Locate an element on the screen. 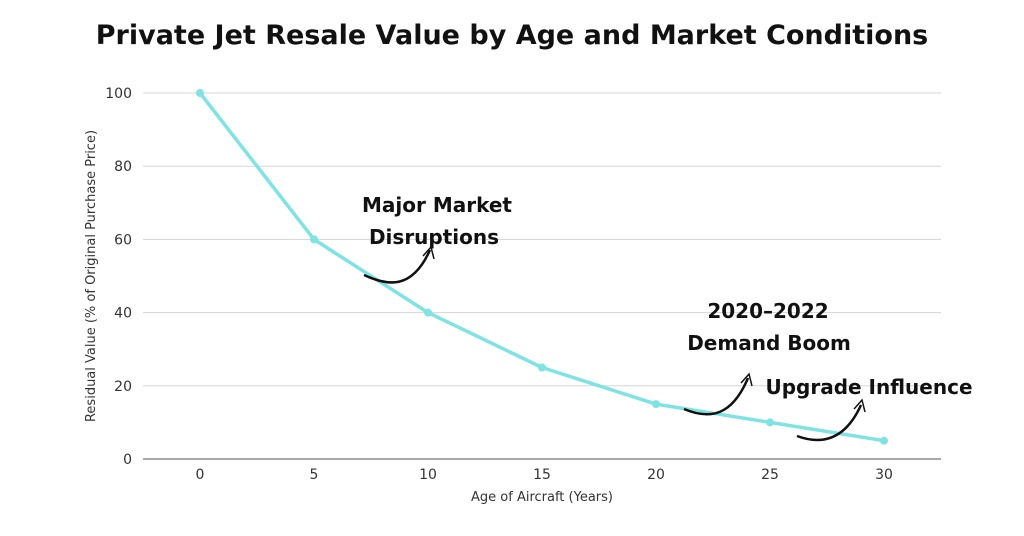 The image size is (1024, 536). annotation-major-market-line2: Disruptions is located at coordinates (434, 237).